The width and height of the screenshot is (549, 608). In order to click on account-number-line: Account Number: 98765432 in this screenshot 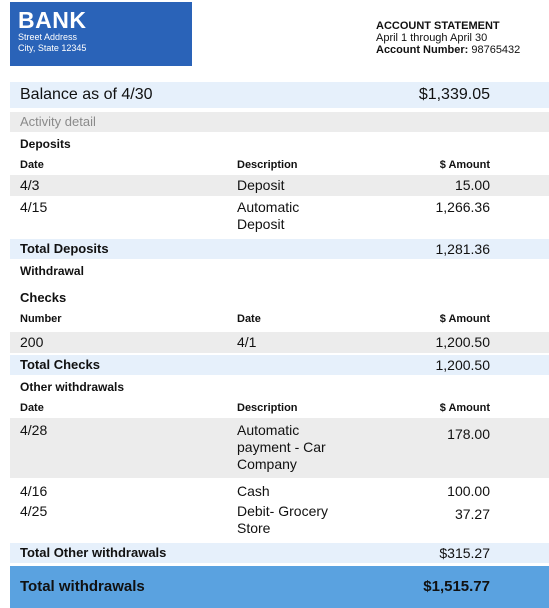, I will do `click(448, 50)`.